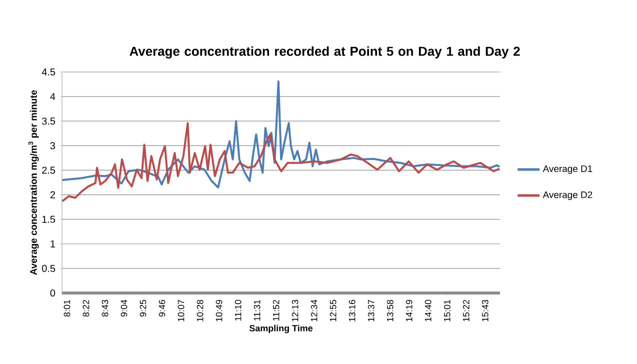 The height and width of the screenshot is (364, 637). Describe the element at coordinates (52, 194) in the screenshot. I see `y-tick-label: 2` at that location.